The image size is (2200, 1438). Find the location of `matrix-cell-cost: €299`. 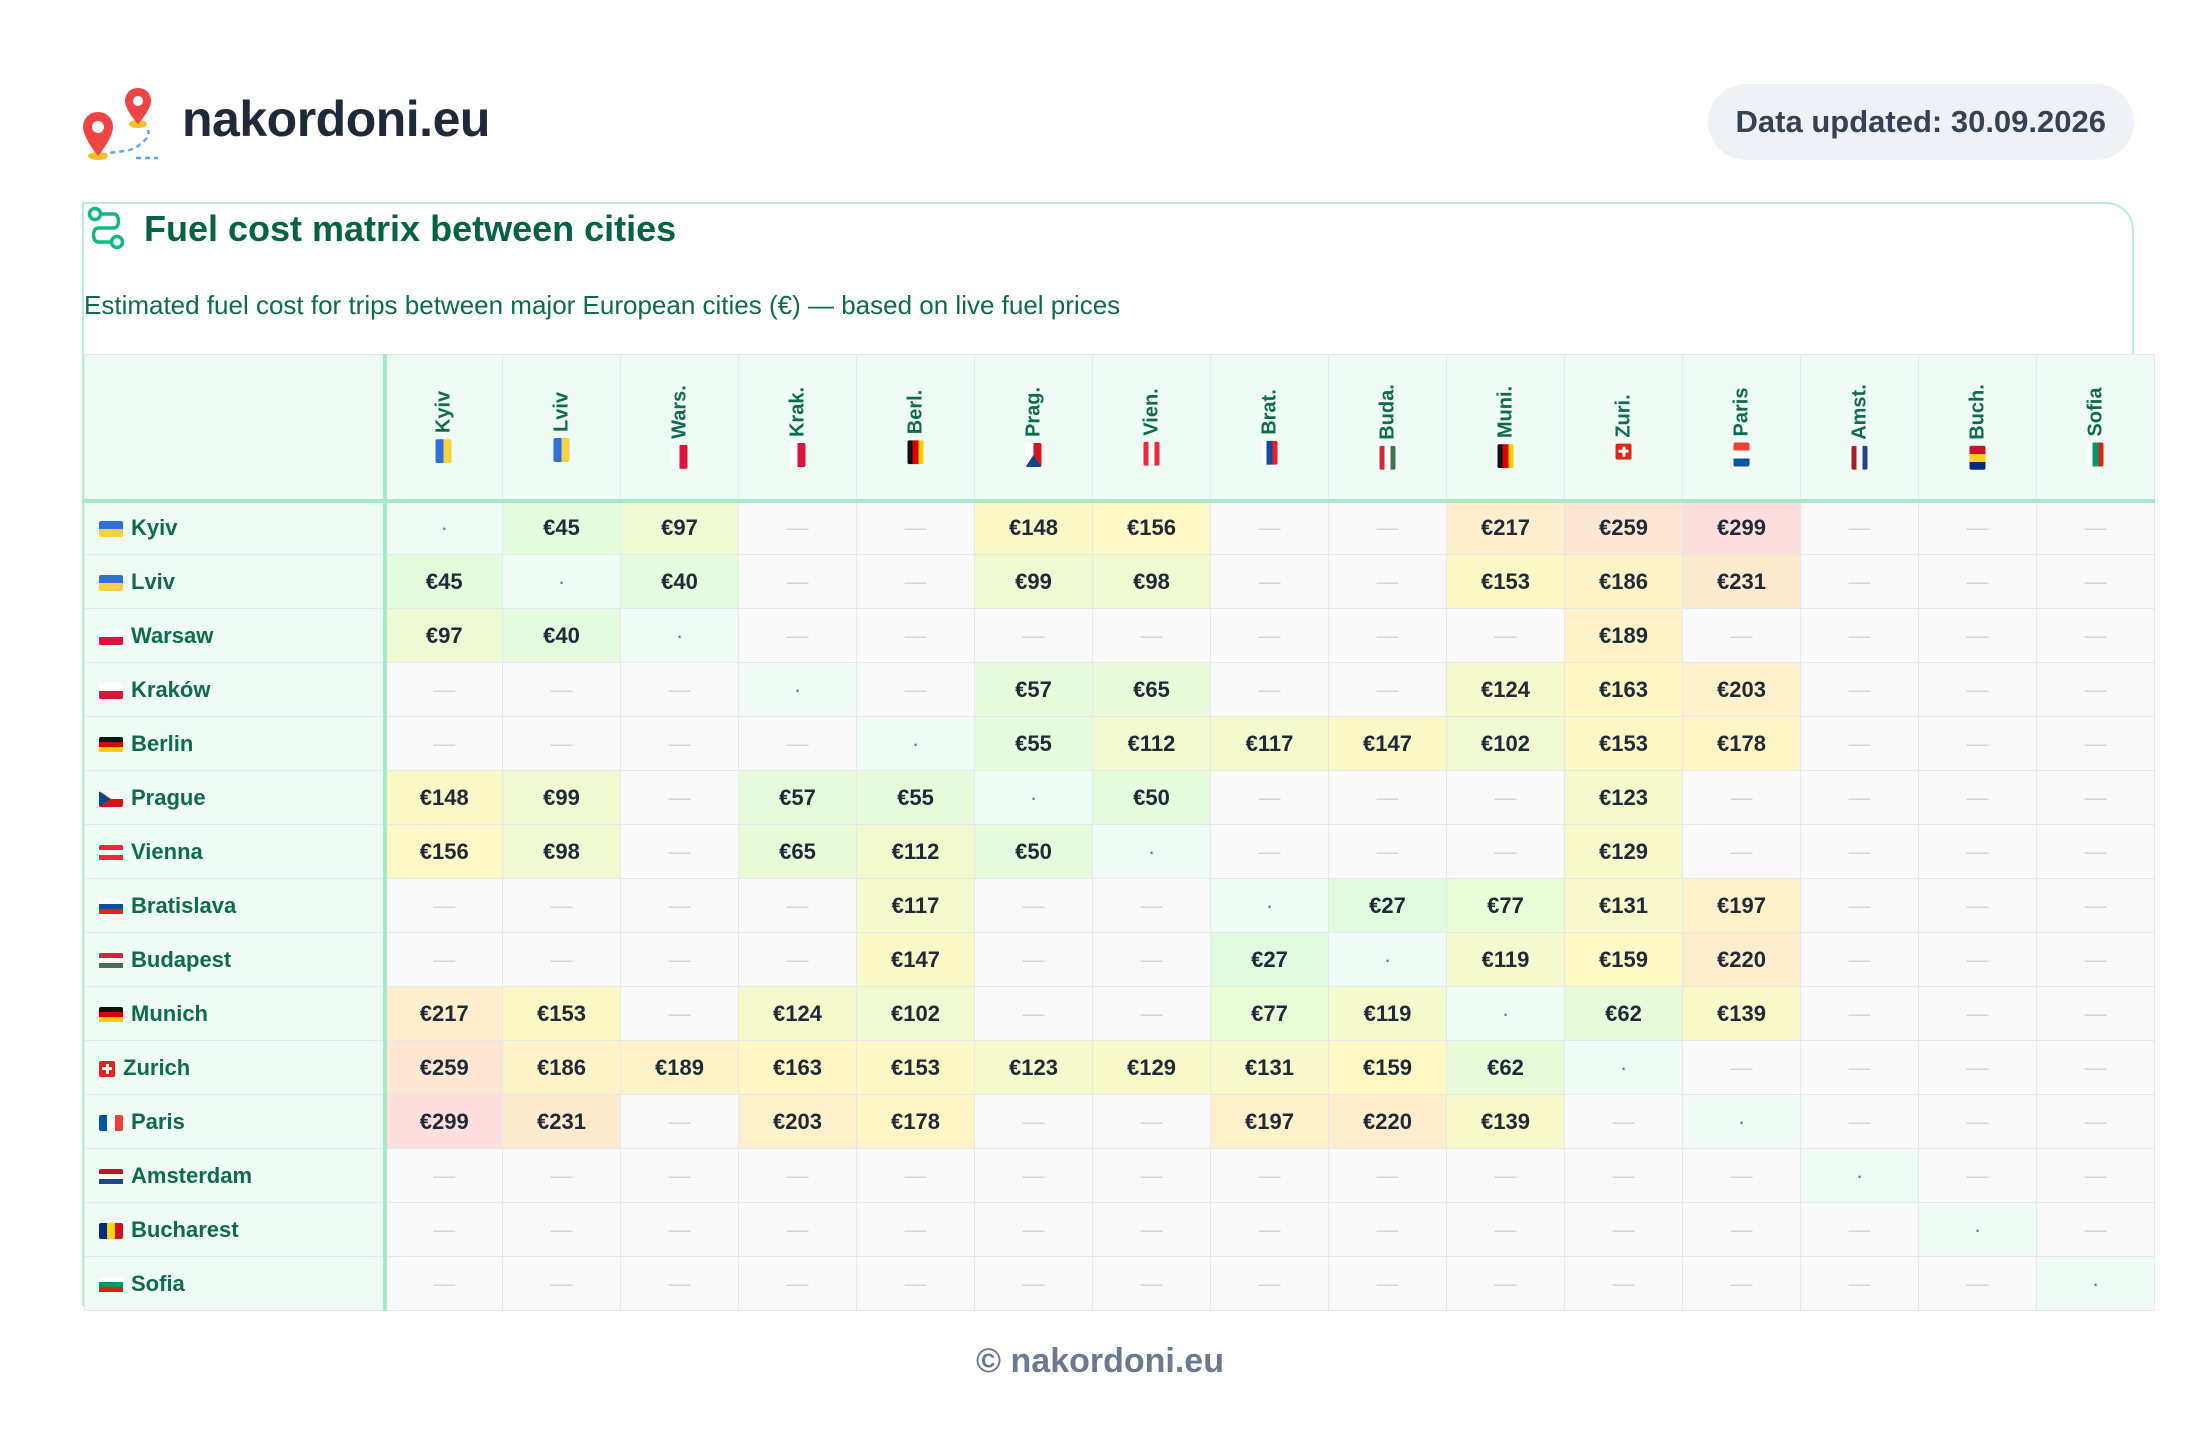

matrix-cell-cost: €299 is located at coordinates (443, 1121).